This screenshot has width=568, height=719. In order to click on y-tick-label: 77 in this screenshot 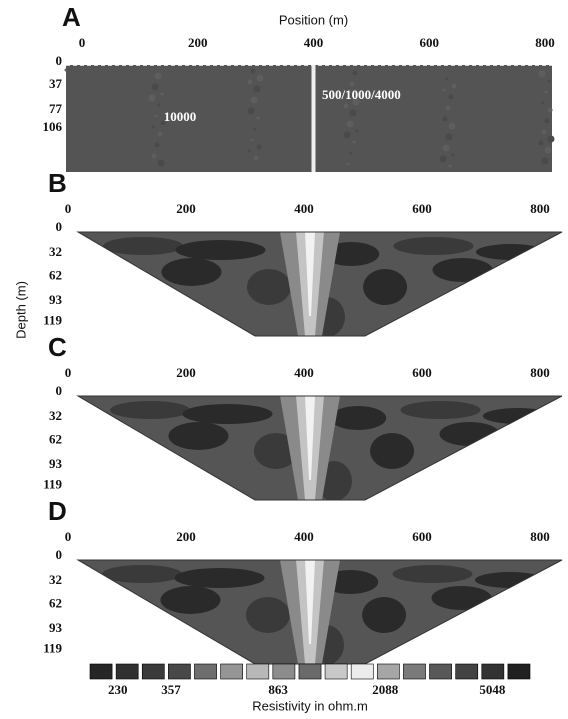, I will do `click(56, 108)`.